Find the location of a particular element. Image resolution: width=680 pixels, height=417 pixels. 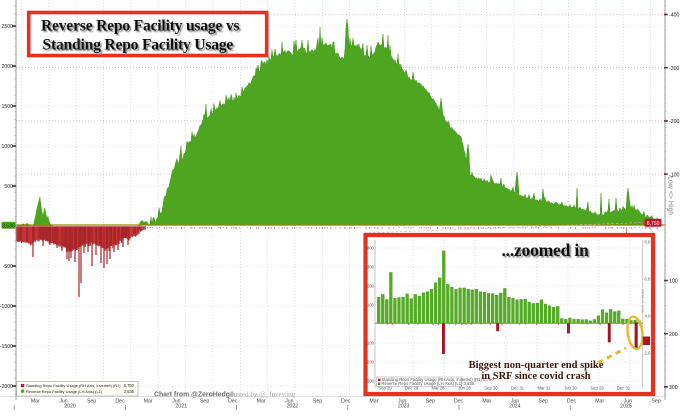

svg-text: 2023 is located at coordinates (404, 407).